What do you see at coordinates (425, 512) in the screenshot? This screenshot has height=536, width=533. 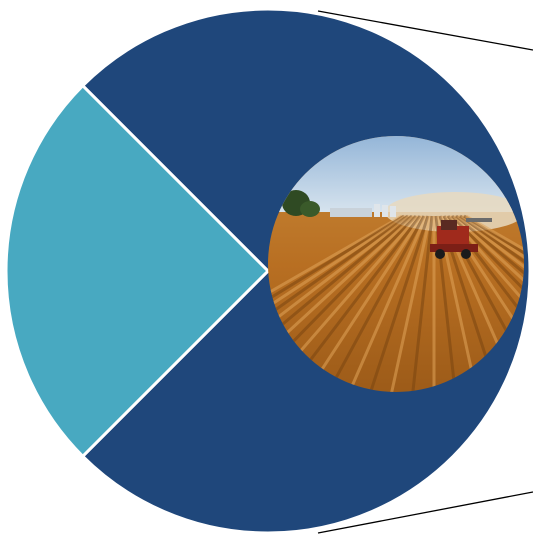 I see `callout-line-bottom` at bounding box center [425, 512].